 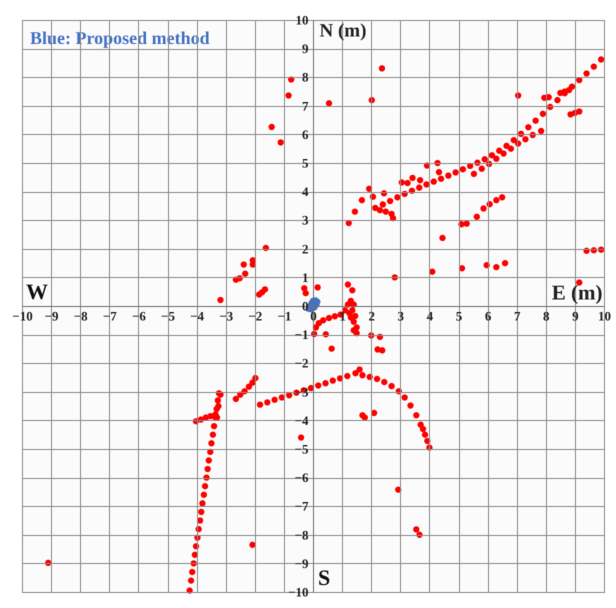 I want to click on y-tick-label: 9, so click(x=305, y=48).